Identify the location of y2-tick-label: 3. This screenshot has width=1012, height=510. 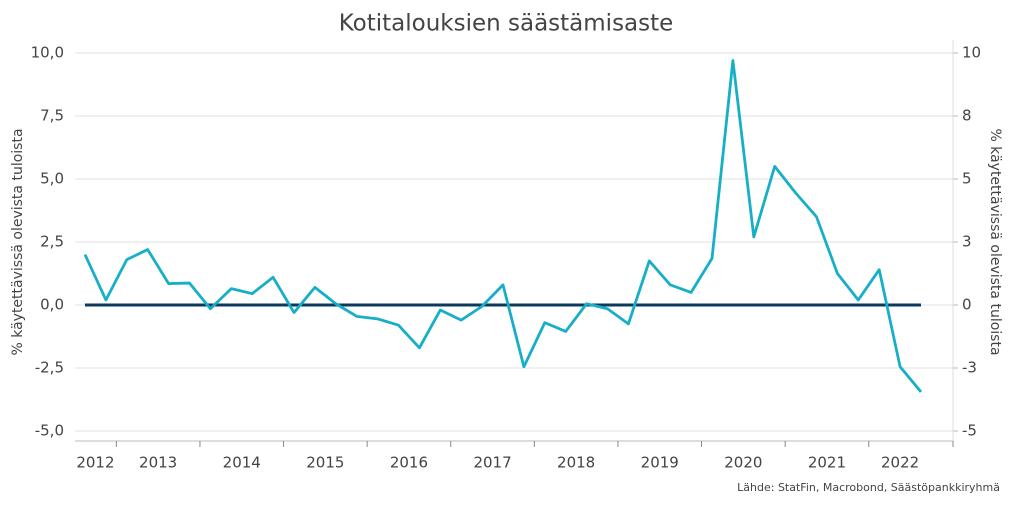
(967, 242).